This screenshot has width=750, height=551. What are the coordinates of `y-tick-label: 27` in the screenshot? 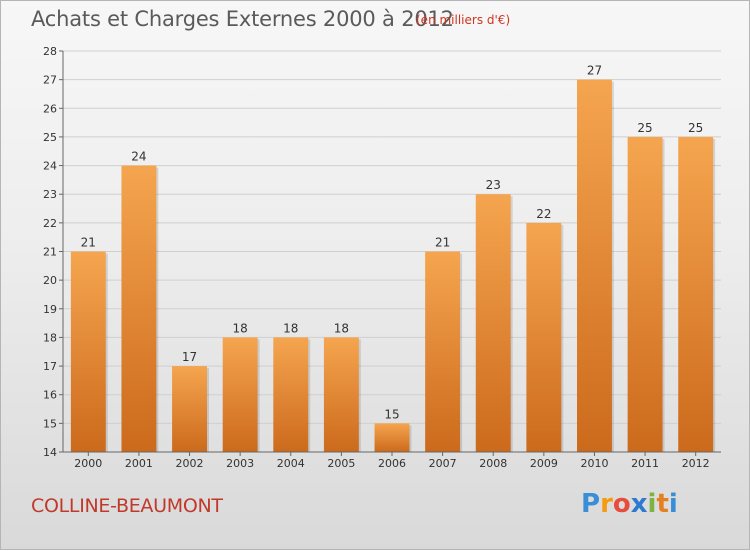 It's located at (50, 80).